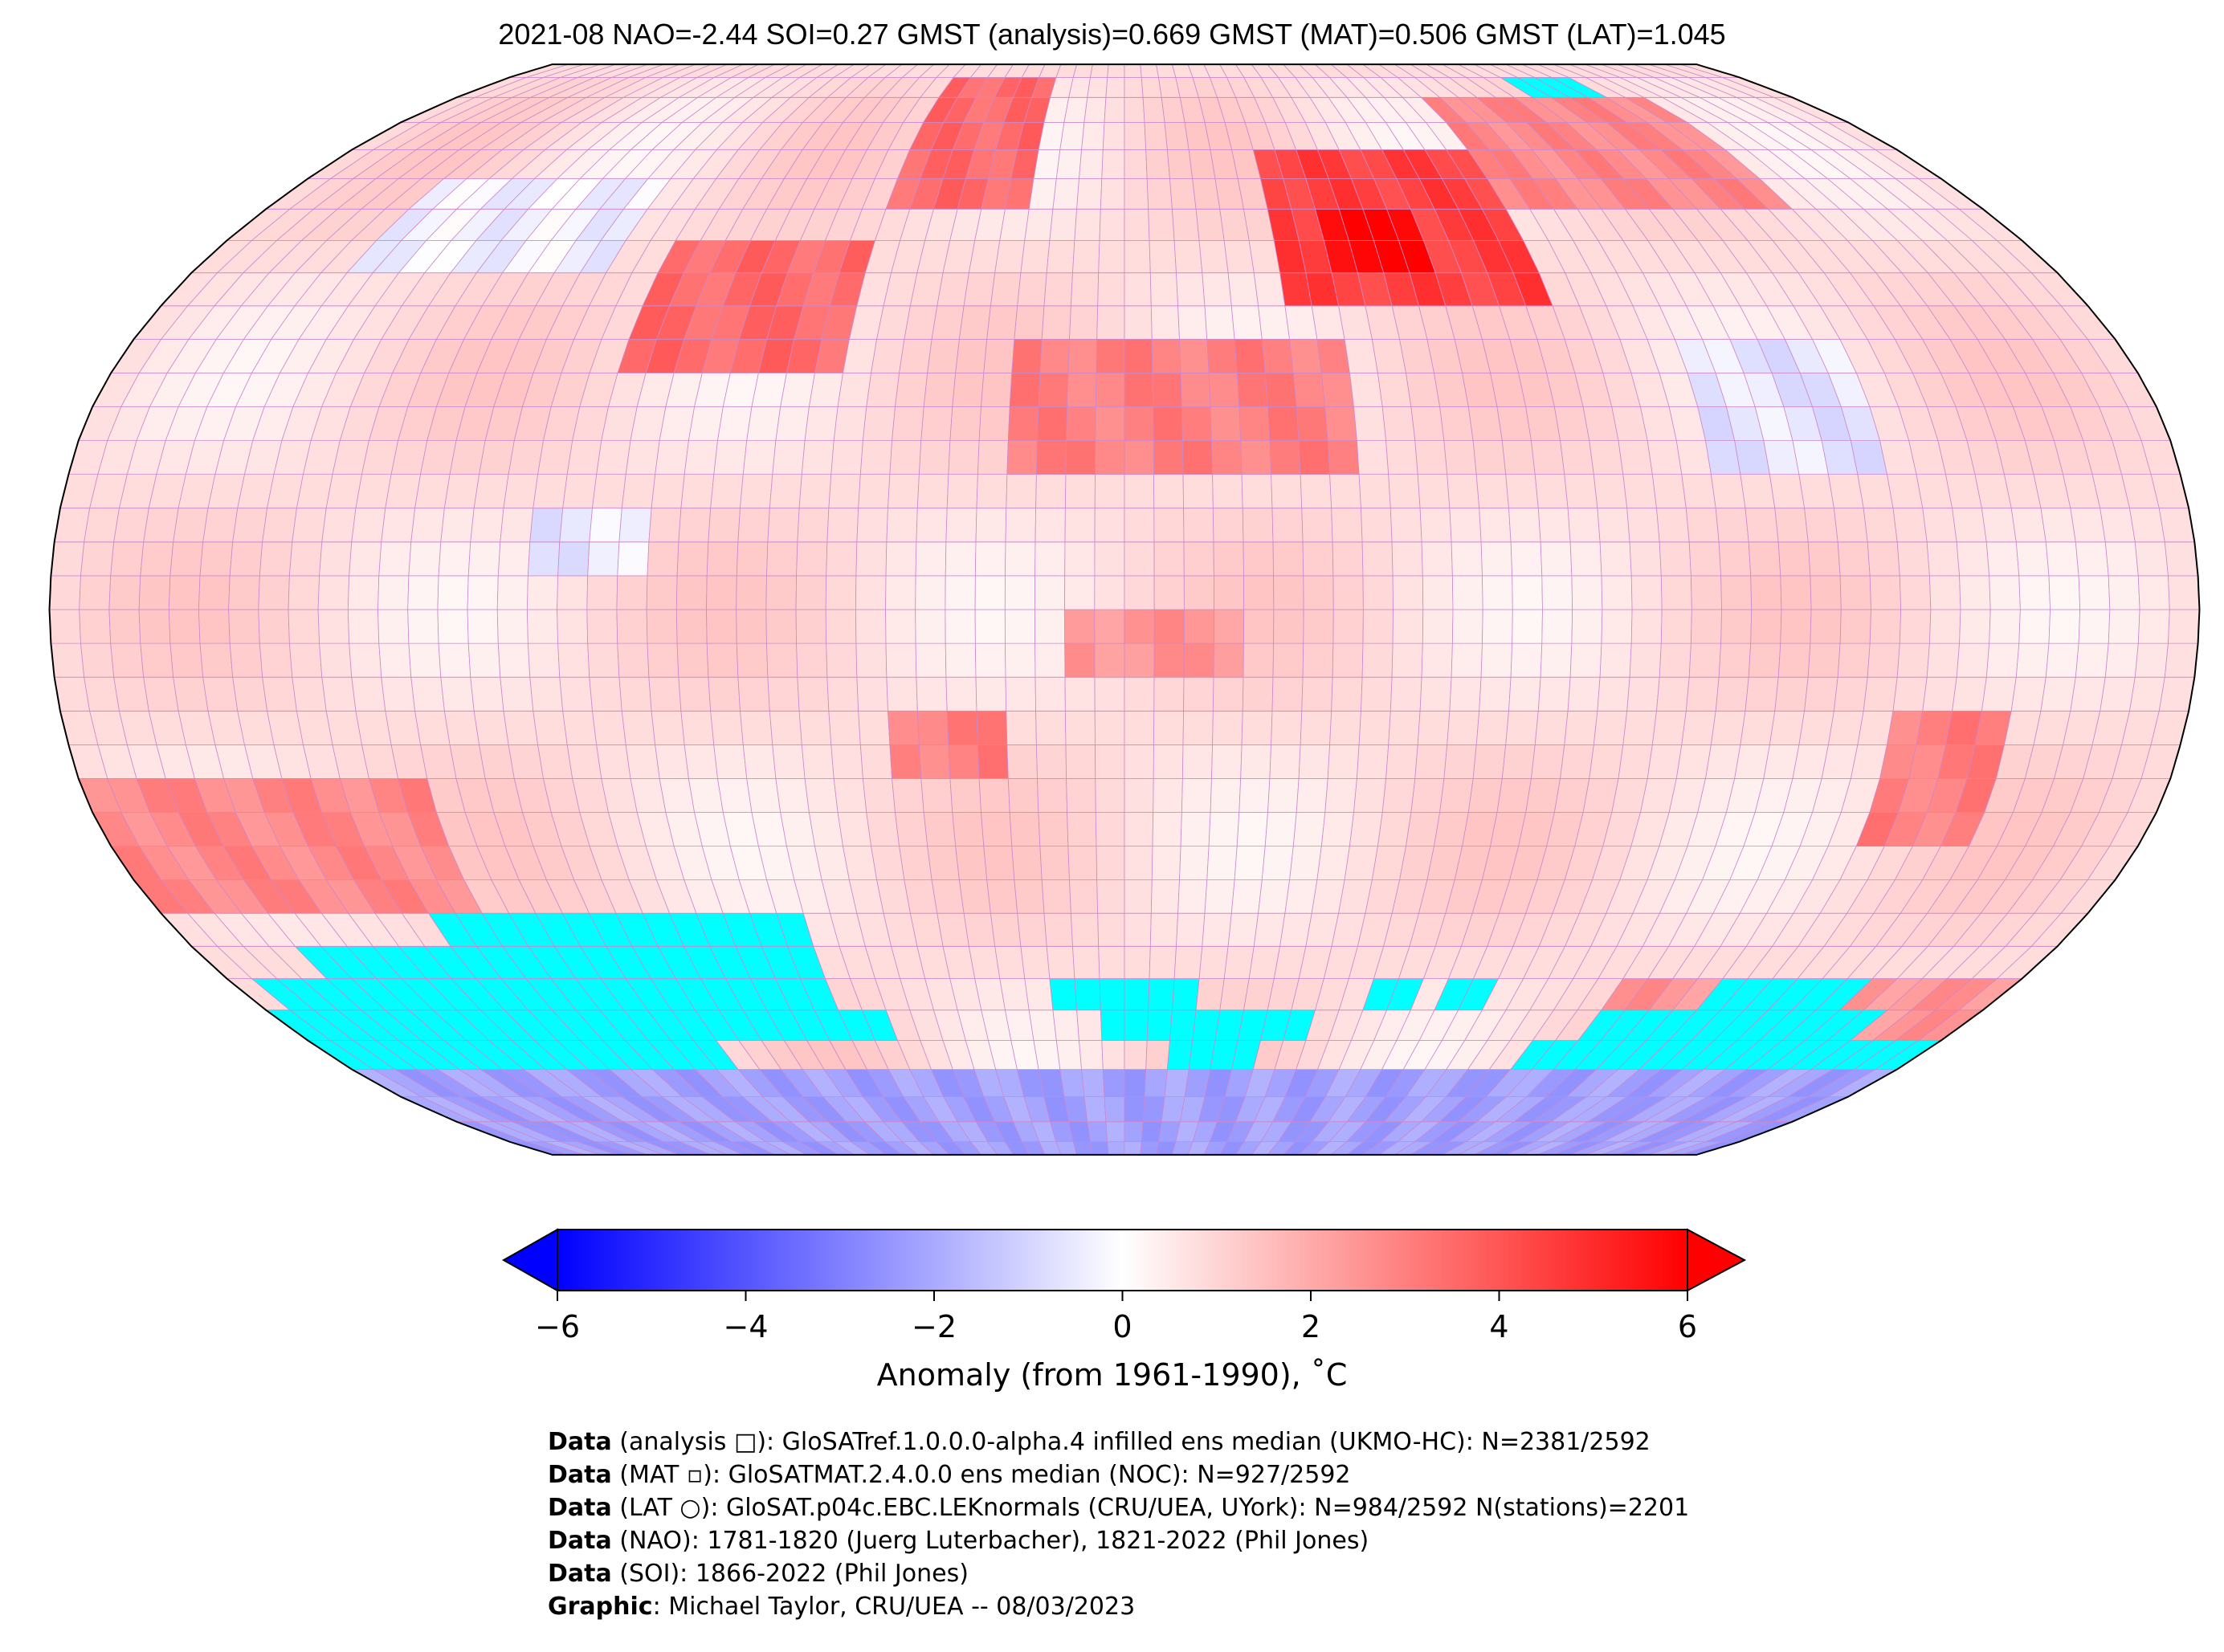 This screenshot has height=1652, width=2224. Describe the element at coordinates (746, 1326) in the screenshot. I see `colorbar-tick-label: −4` at that location.